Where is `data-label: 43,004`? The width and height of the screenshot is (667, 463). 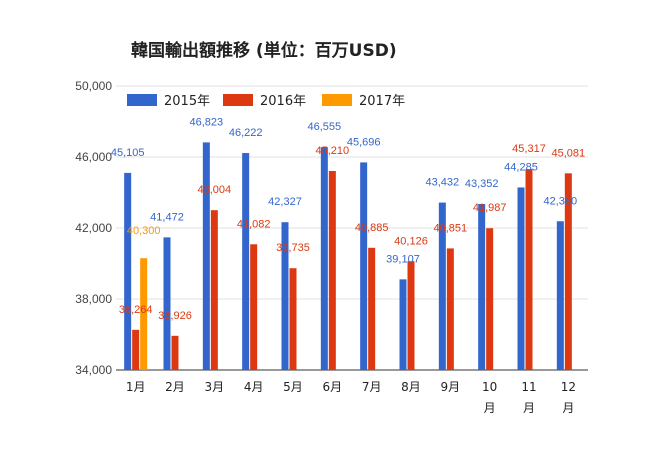
data-label: 43,004 is located at coordinates (215, 190).